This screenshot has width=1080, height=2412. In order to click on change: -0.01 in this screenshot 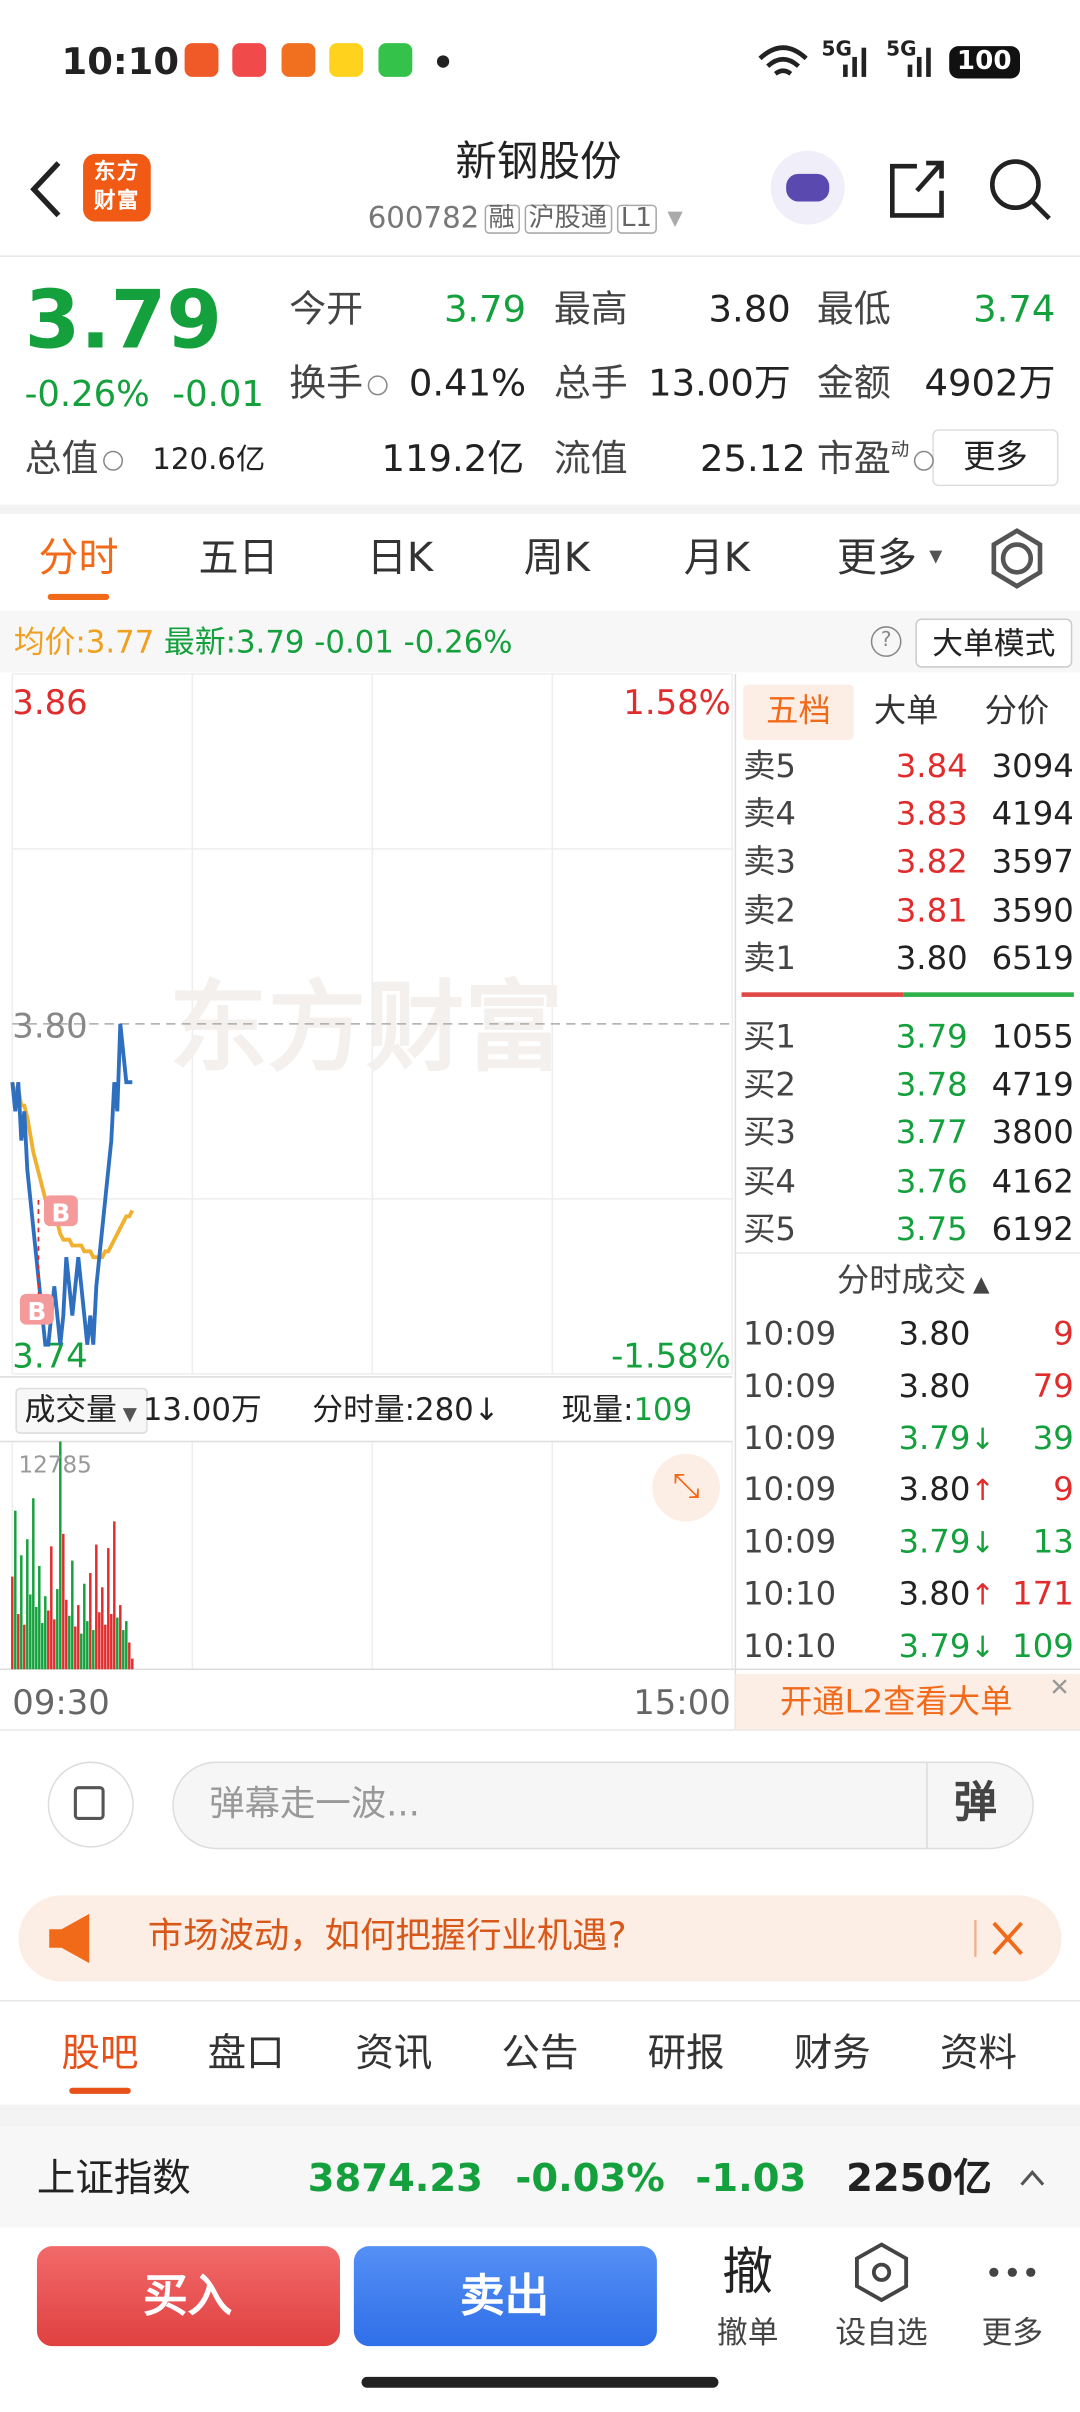, I will do `click(218, 395)`.